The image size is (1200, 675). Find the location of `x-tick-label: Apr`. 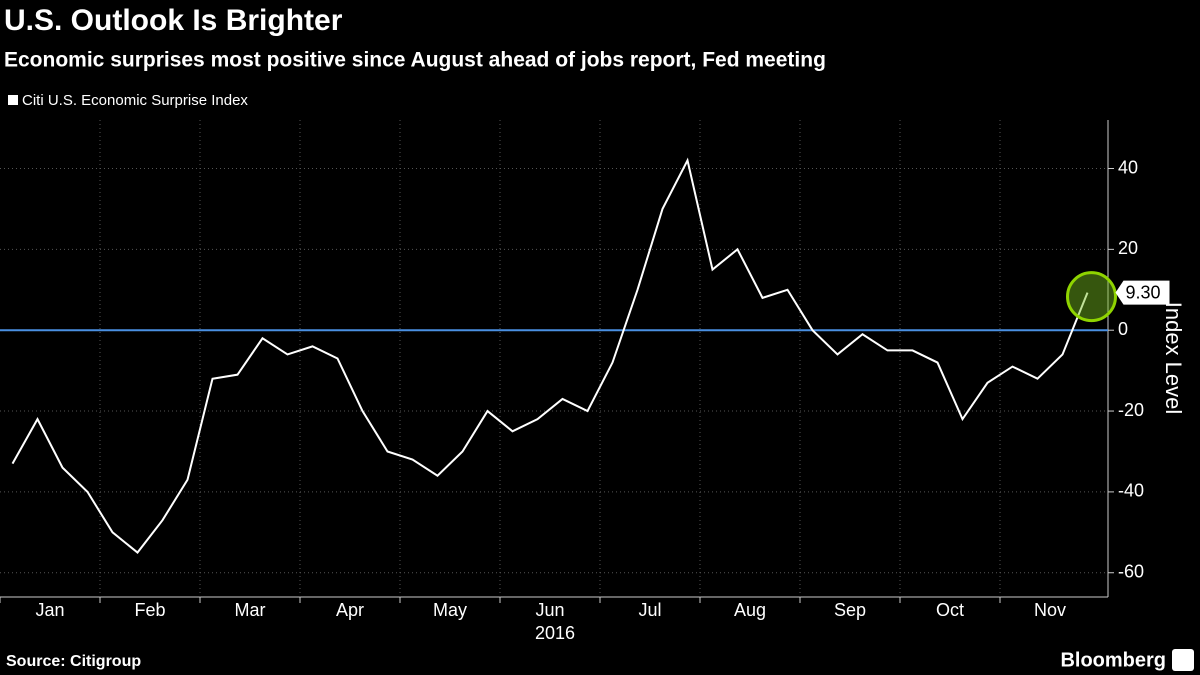

x-tick-label: Apr is located at coordinates (350, 610).